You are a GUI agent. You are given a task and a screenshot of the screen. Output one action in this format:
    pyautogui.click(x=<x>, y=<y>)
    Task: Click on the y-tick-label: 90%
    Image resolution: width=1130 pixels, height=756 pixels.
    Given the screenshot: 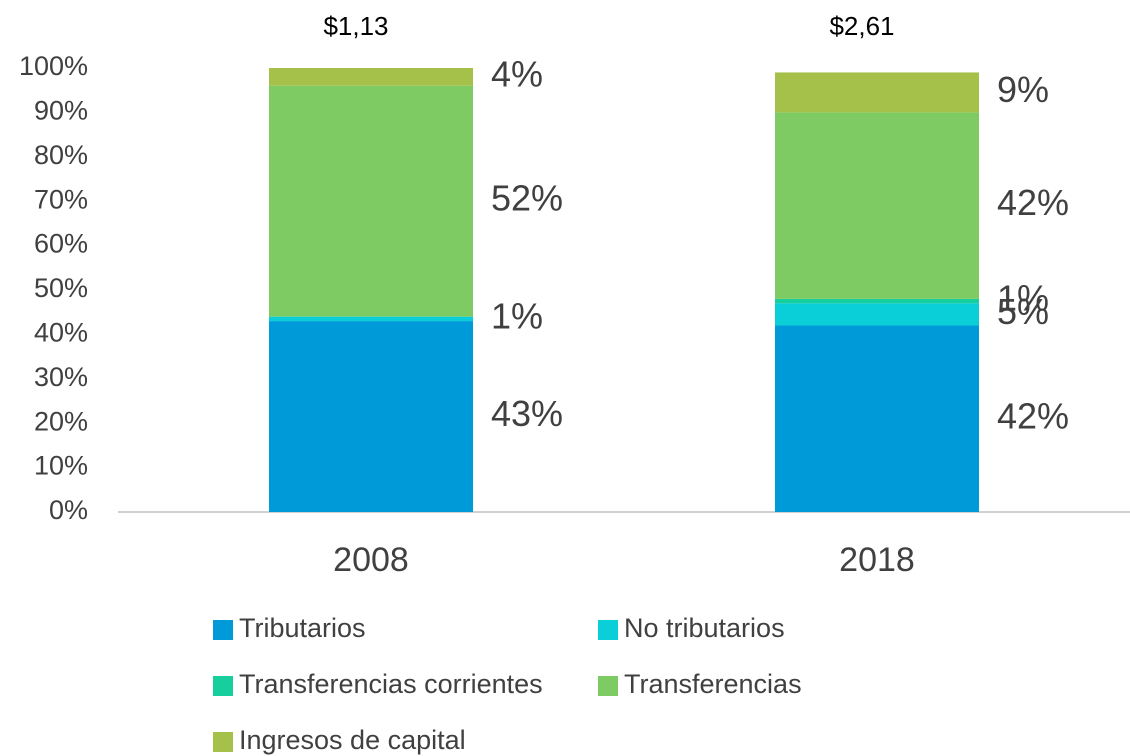 What is the action you would take?
    pyautogui.click(x=61, y=111)
    